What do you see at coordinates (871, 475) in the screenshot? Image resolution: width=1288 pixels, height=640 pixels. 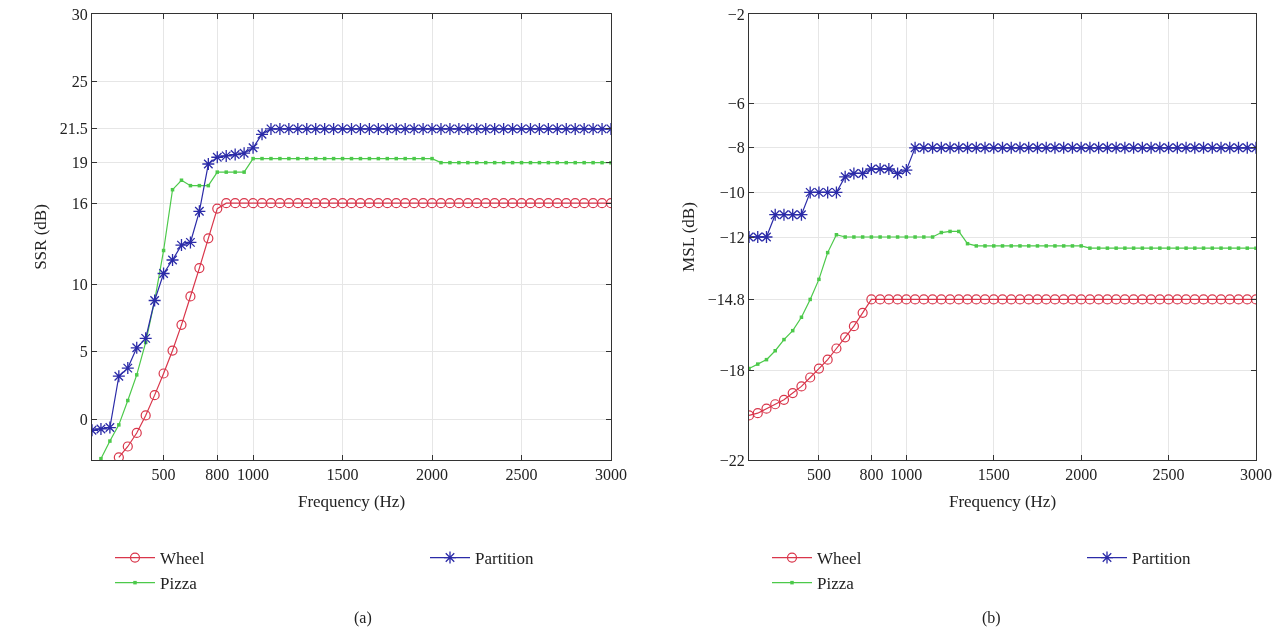 I see `x-tick-label: 800` at bounding box center [871, 475].